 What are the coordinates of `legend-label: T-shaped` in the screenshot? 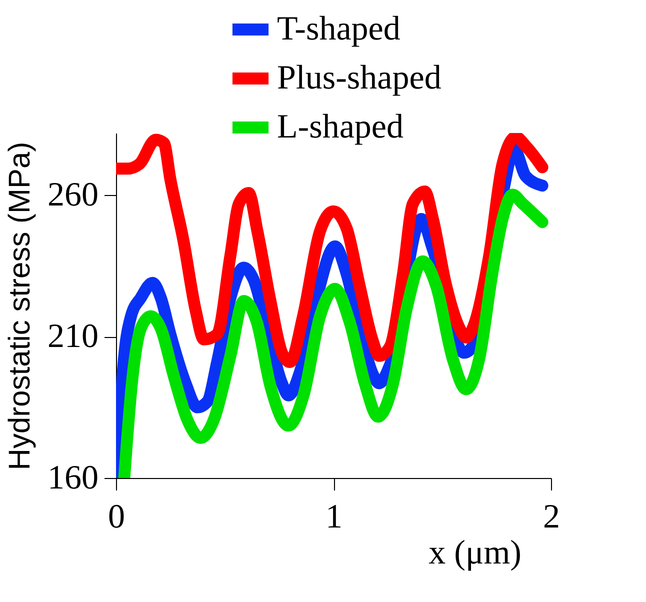 It's located at (338, 29).